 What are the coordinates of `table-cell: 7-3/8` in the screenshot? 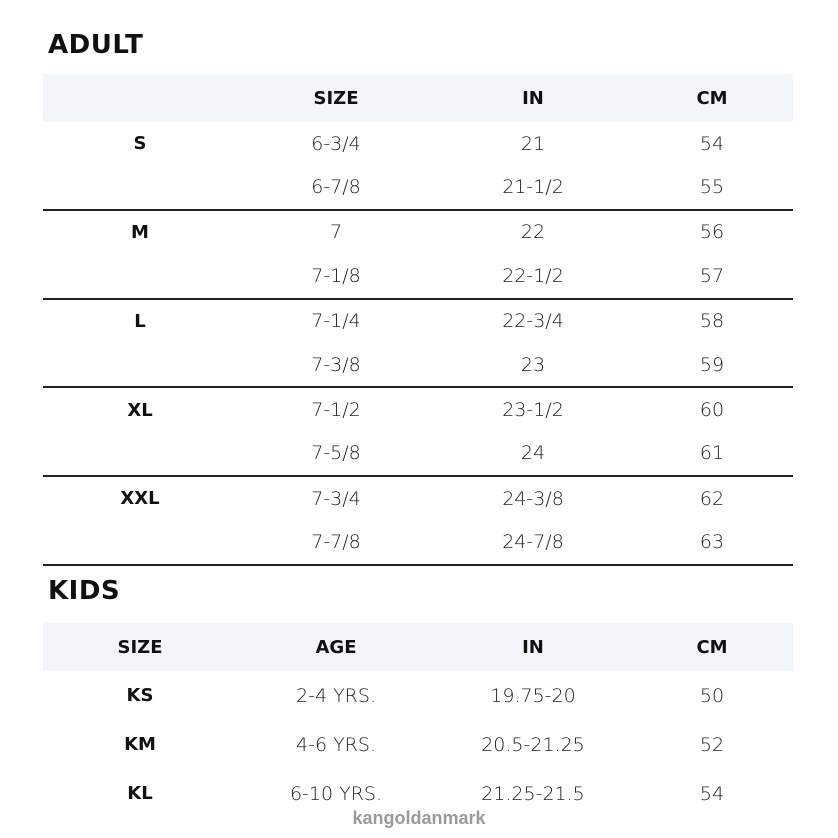 It's located at (336, 365).